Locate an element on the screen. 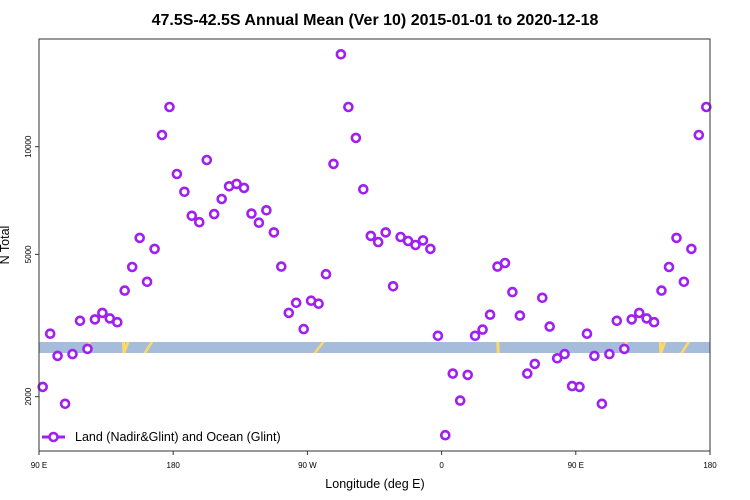 Image resolution: width=750 pixels, height=500 pixels. y-tick-label: 2000 is located at coordinates (28, 396).